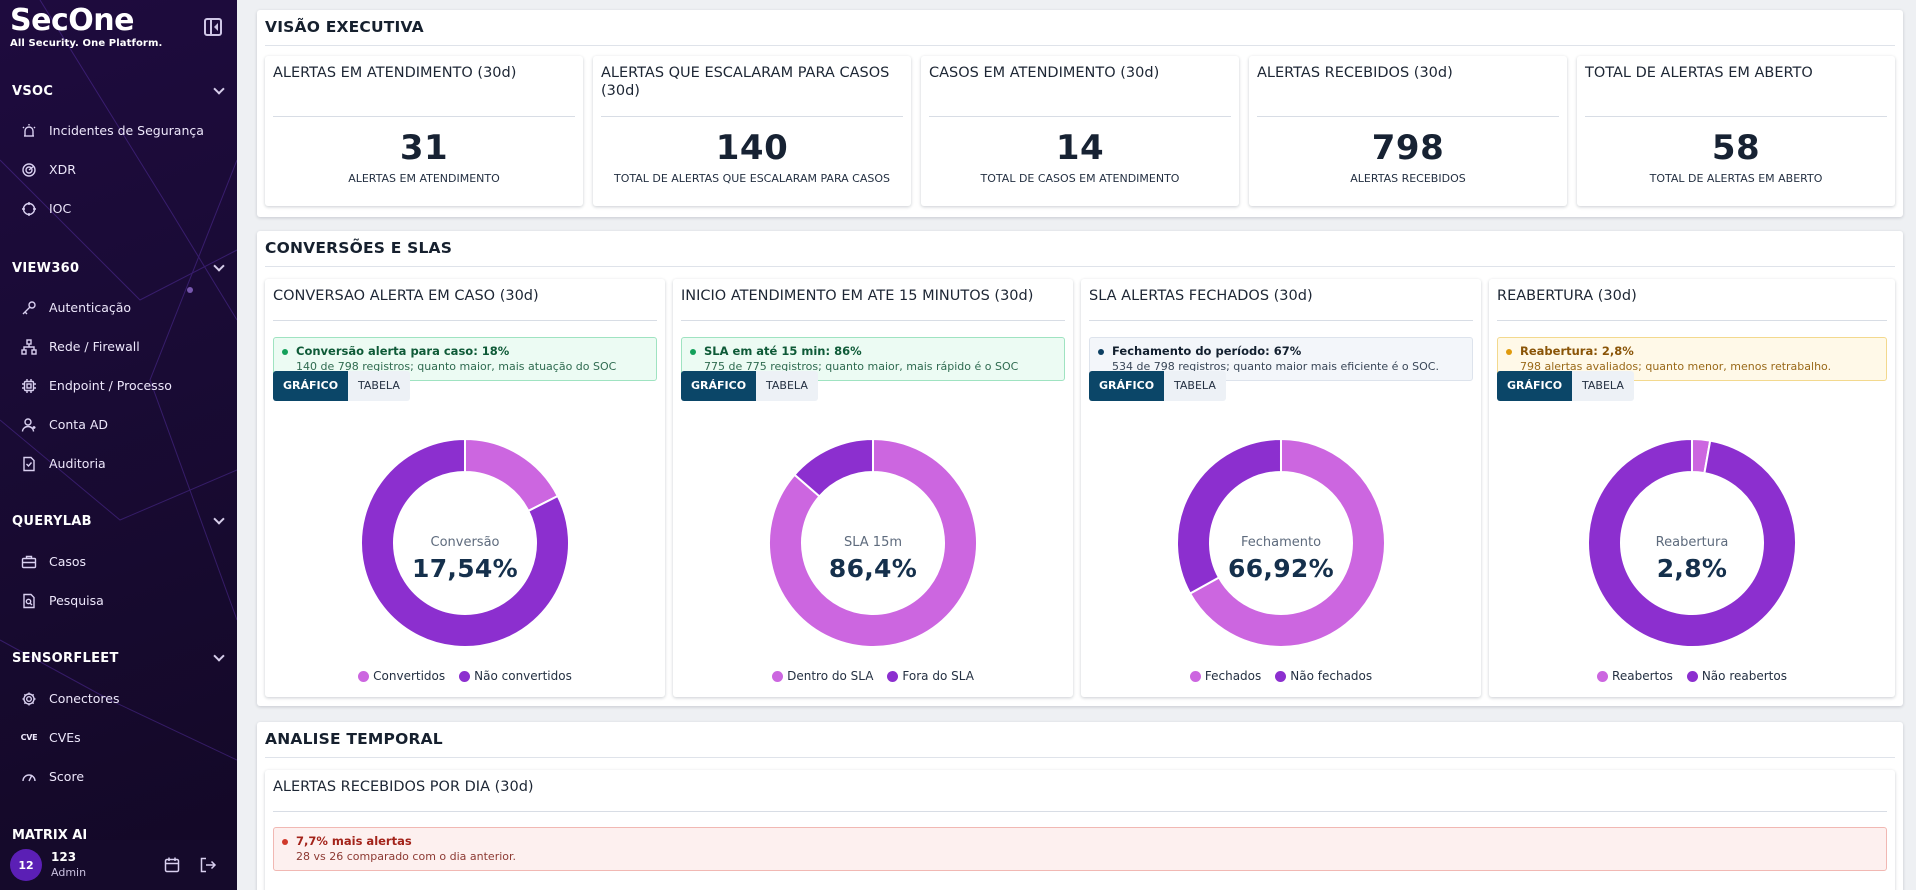  Describe the element at coordinates (118, 463) in the screenshot. I see `sidebar-item-auditoria: Auditoria` at that location.